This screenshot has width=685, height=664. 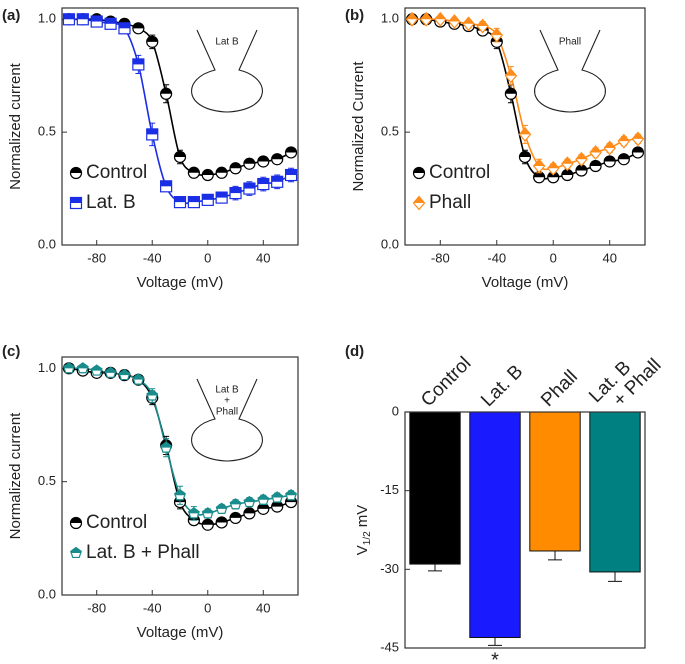 What do you see at coordinates (227, 412) in the screenshot?
I see `inset-label: Phall` at bounding box center [227, 412].